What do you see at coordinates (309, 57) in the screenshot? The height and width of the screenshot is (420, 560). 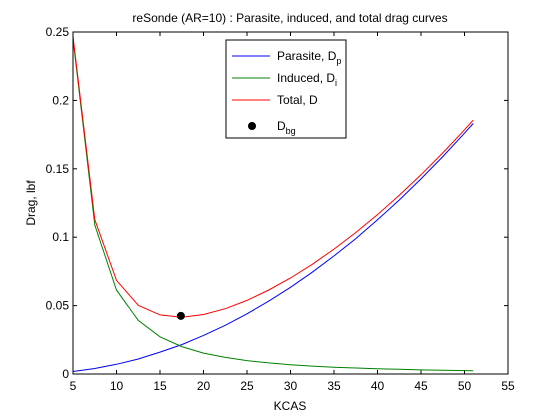 I see `legend-label: Parasite, Dp` at bounding box center [309, 57].